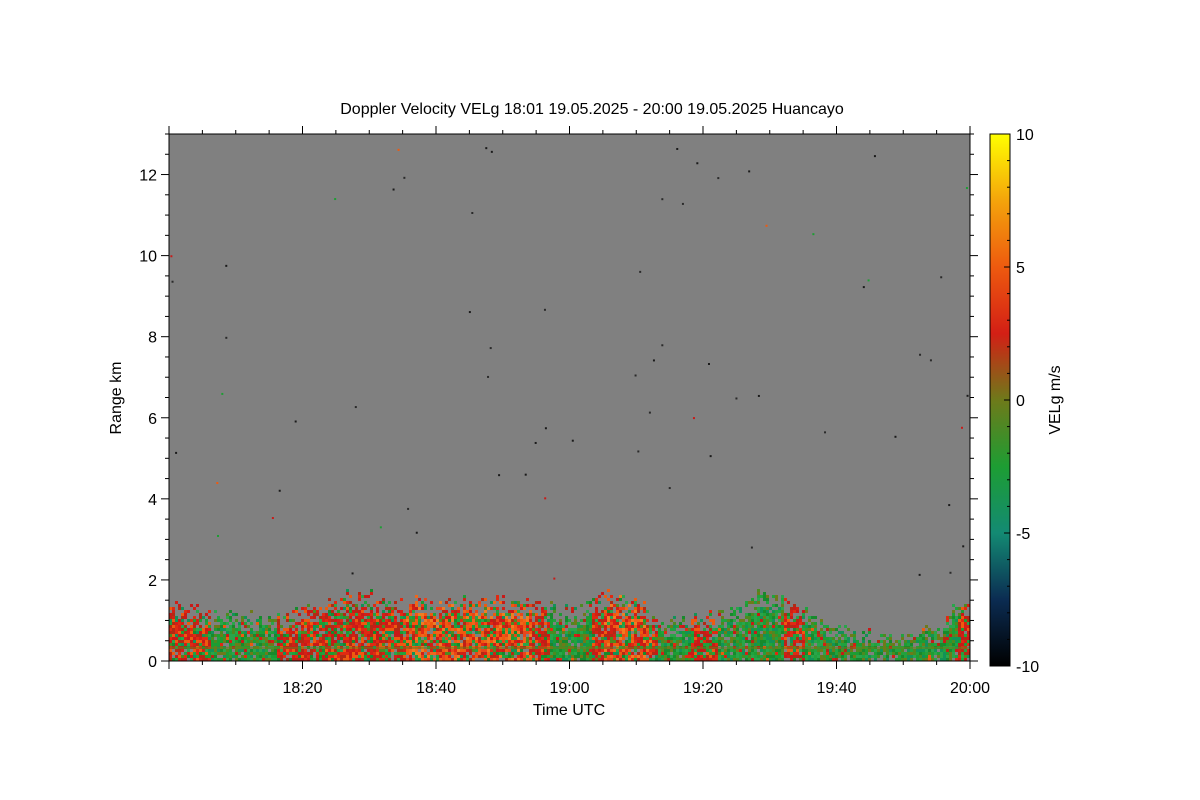 The image size is (1200, 800). I want to click on x-tick-label: 19:00, so click(569, 688).